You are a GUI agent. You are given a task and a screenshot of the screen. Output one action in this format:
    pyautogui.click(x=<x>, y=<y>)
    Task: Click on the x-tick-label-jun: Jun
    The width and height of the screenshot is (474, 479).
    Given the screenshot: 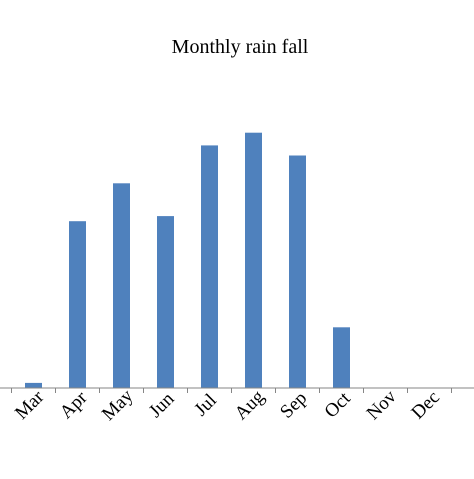 What is the action you would take?
    pyautogui.click(x=162, y=405)
    